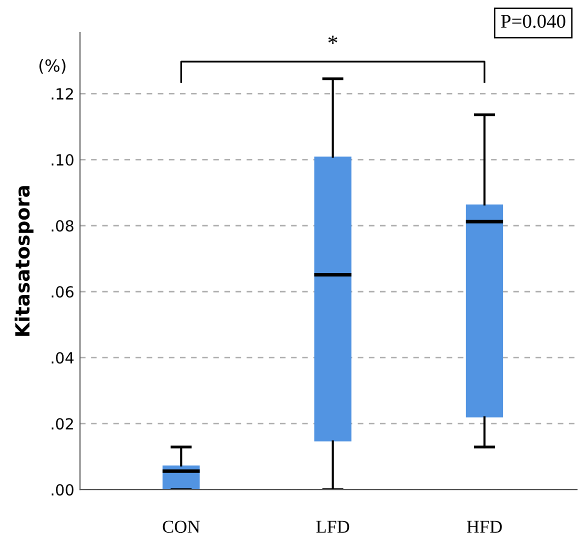 Image resolution: width=579 pixels, height=539 pixels. I want to click on y-tick-label: .02, so click(62, 424).